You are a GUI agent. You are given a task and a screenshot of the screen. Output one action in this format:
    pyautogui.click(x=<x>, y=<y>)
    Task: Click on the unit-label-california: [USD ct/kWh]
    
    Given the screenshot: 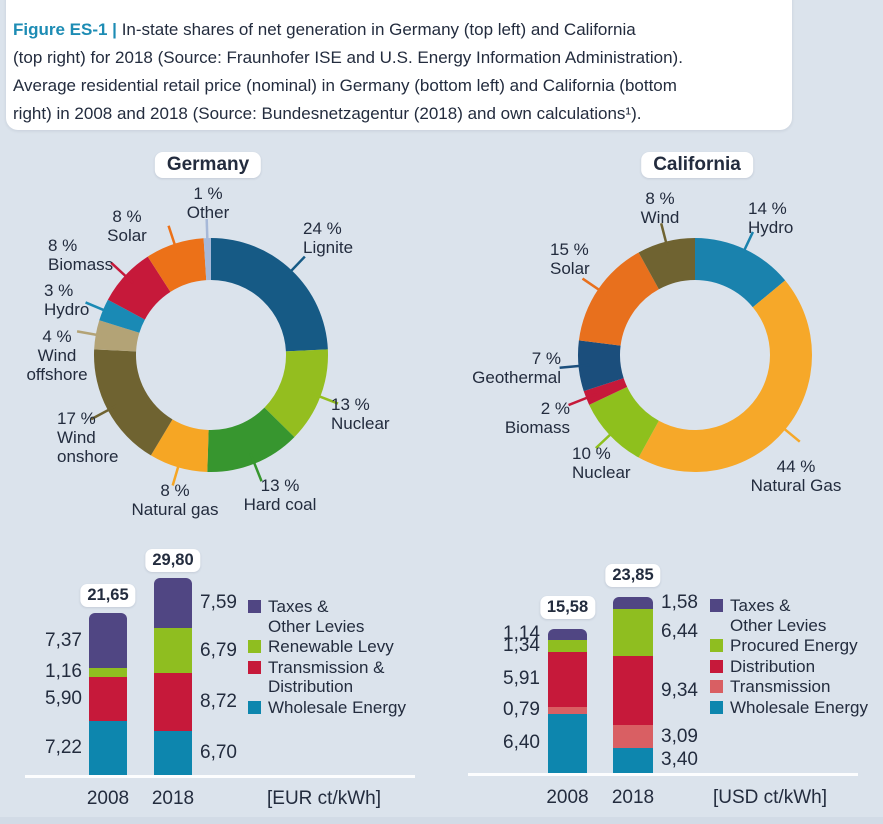 What is the action you would take?
    pyautogui.click(x=770, y=797)
    